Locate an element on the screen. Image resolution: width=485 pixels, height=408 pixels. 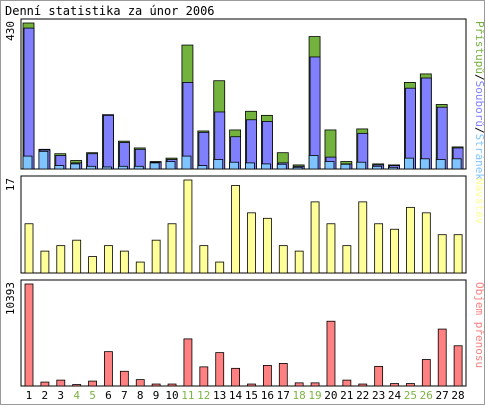
x-tick-label: 8 is located at coordinates (140, 395).